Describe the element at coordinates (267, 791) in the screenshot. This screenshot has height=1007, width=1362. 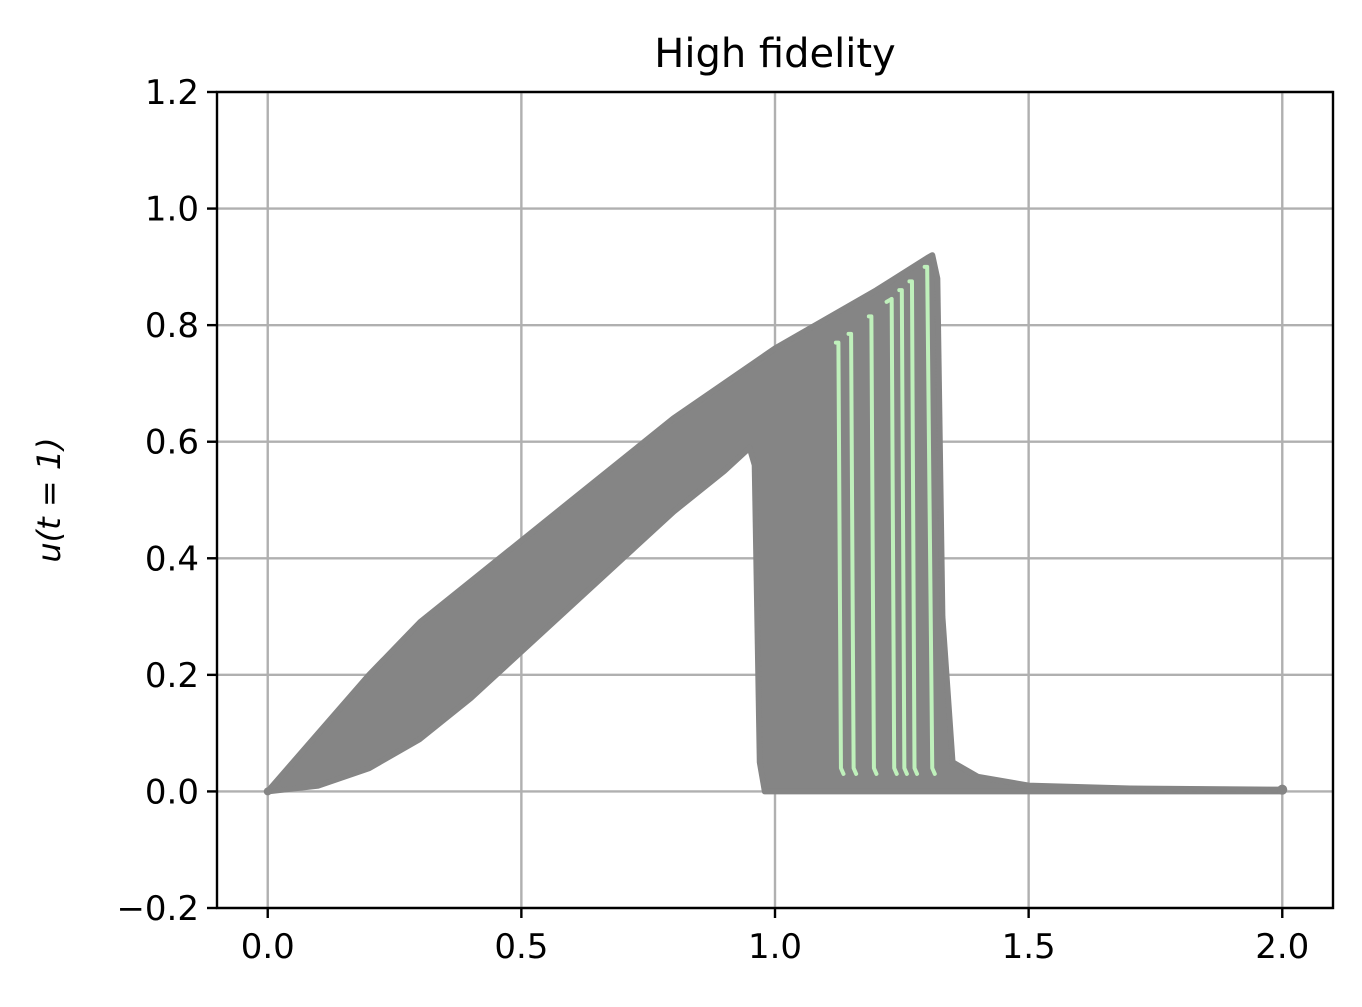
I see `start-marker` at that location.